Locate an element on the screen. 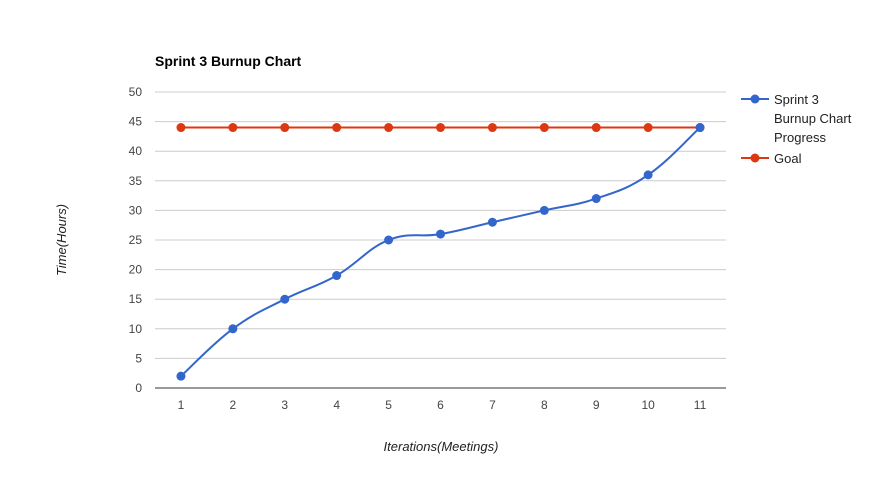  x-tick-label: 1 is located at coordinates (181, 405).